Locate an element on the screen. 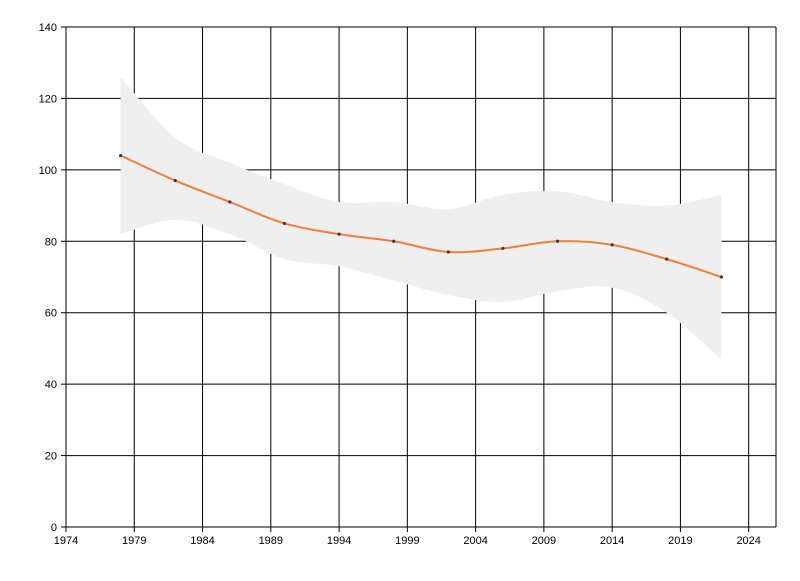 The width and height of the screenshot is (800, 581). x-tick-label: 1979 is located at coordinates (134, 541).